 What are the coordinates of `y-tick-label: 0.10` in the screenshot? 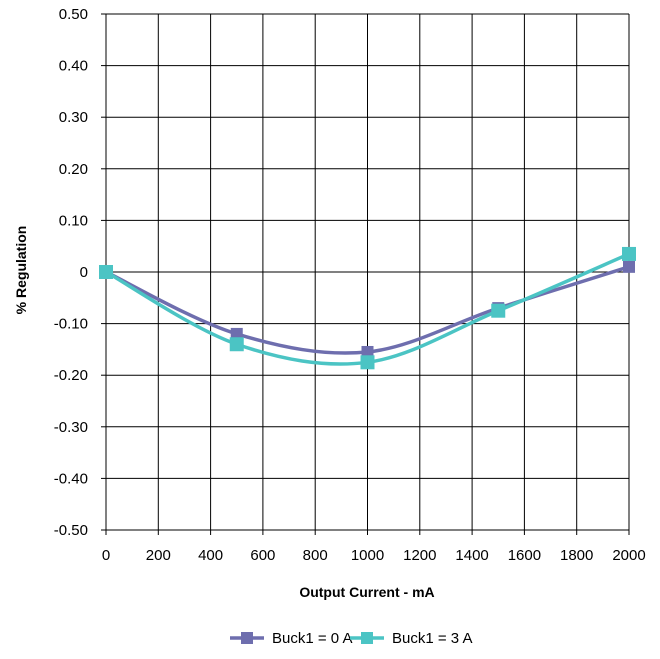 It's located at (73, 220).